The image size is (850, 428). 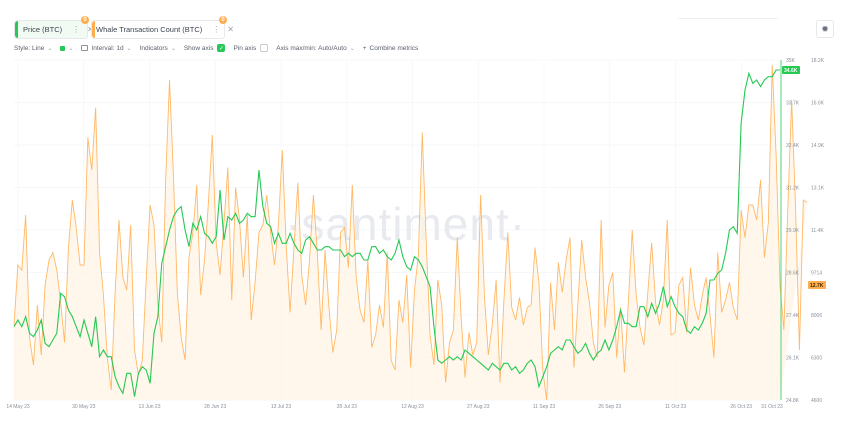 I want to click on tab-price-btc: Price (BTC) ⋮ ✕ 0, so click(x=54, y=27).